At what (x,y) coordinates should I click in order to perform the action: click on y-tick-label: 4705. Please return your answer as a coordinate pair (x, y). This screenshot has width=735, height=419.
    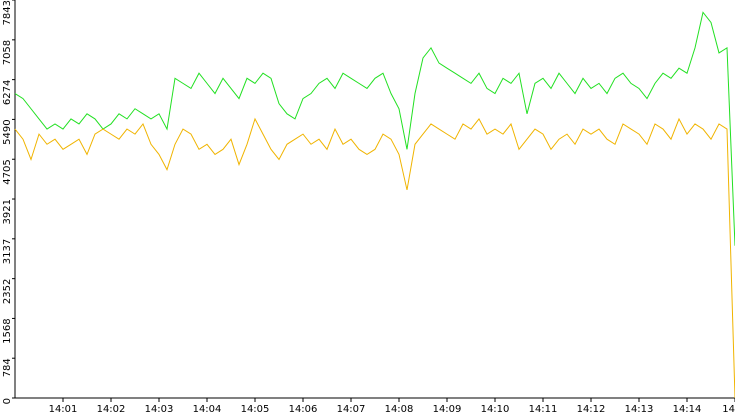
    Looking at the image, I should click on (7, 171).